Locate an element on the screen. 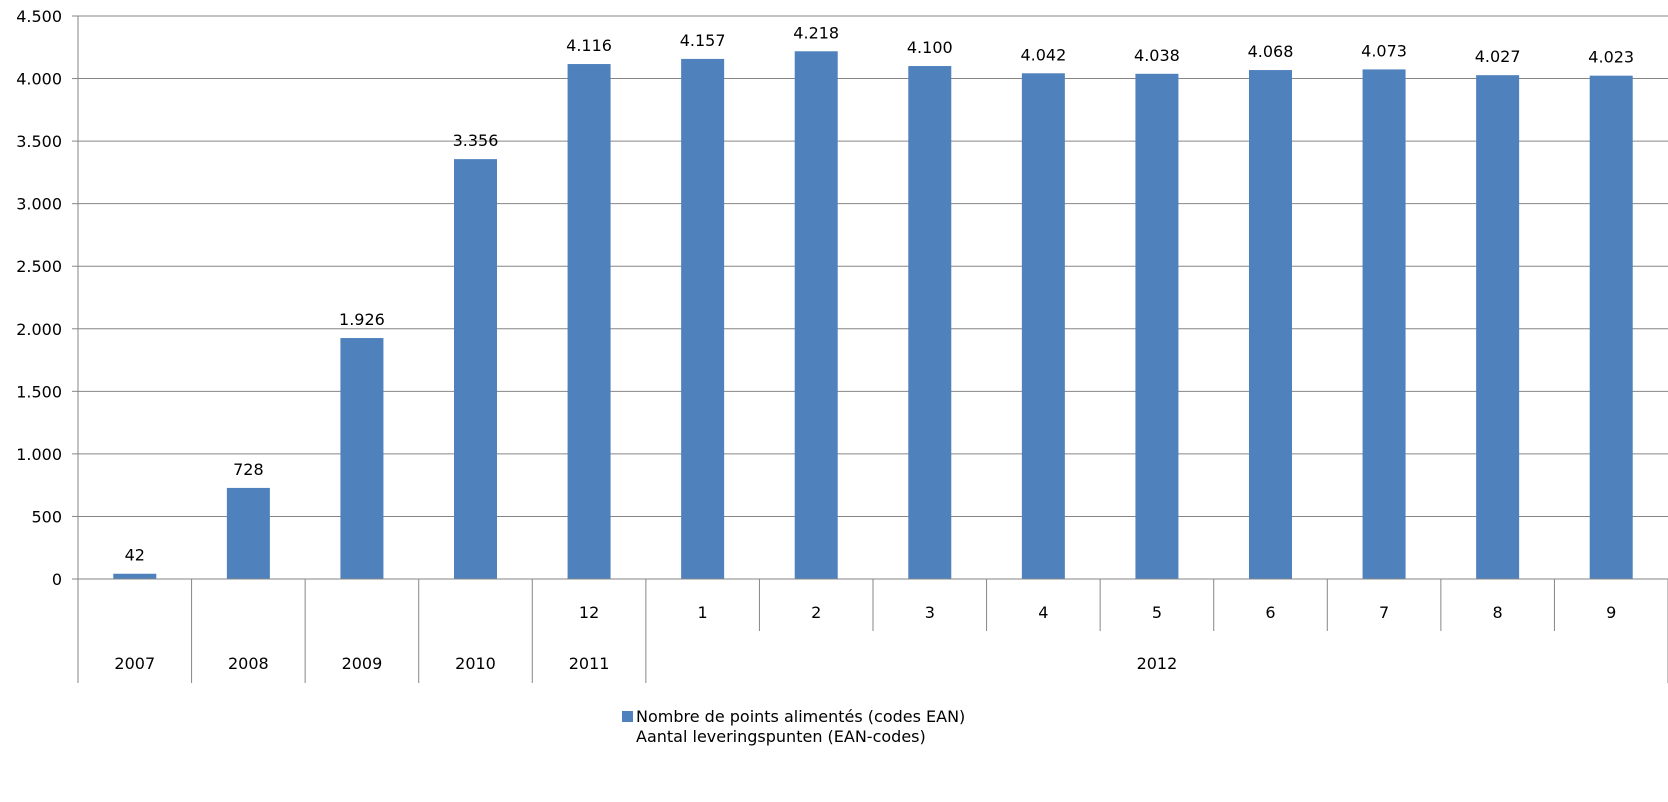 The width and height of the screenshot is (1668, 802). legend-label-line2: Aantal leveringspunten (EAN-codes) is located at coordinates (781, 736).